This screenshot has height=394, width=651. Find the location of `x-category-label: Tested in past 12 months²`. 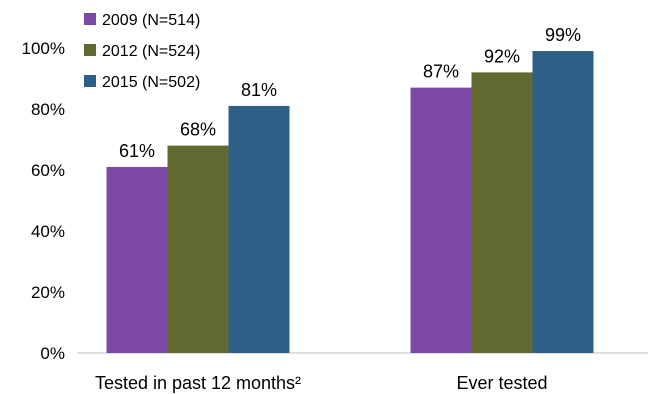

x-category-label: Tested in past 12 months² is located at coordinates (198, 383).